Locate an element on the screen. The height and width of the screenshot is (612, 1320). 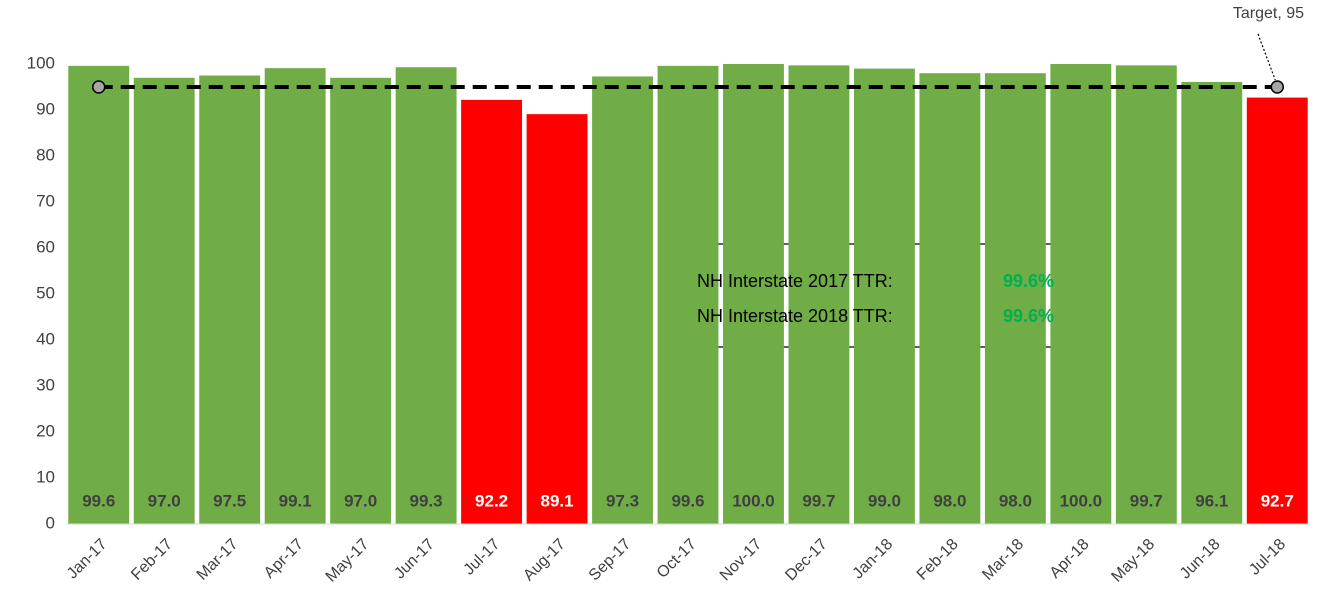
data-label: 89.1 is located at coordinates (557, 500).